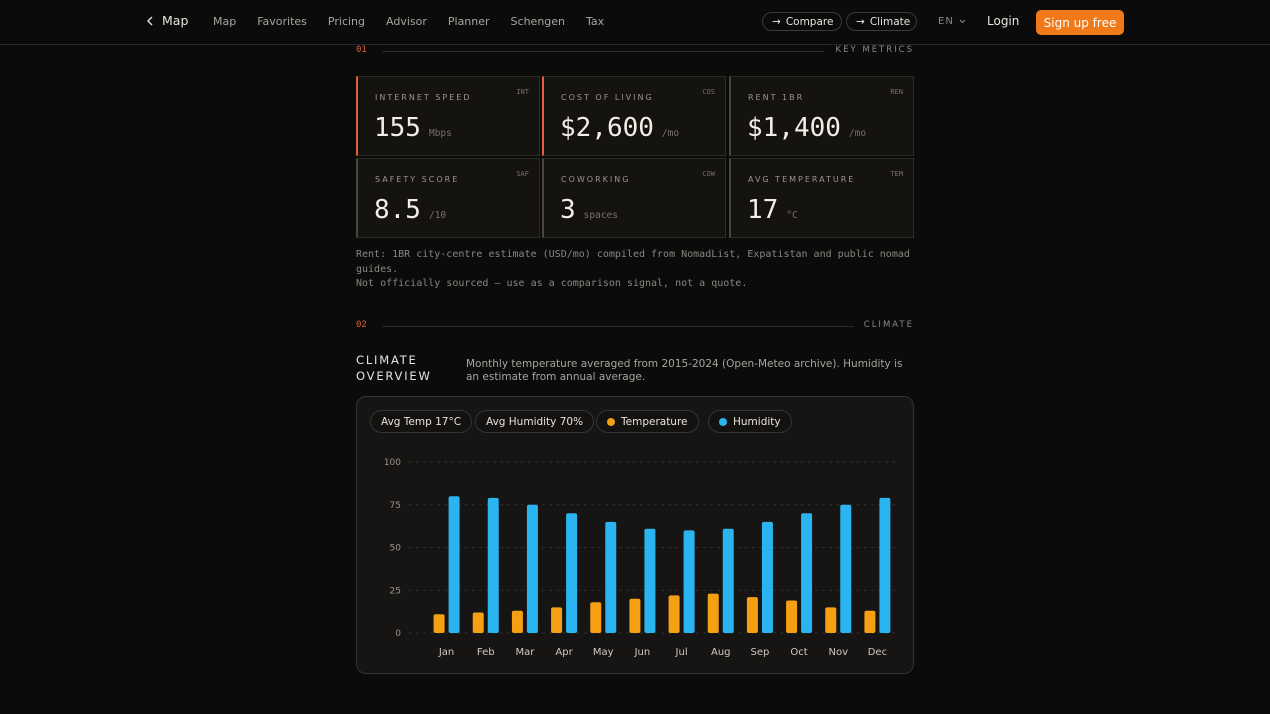 Image resolution: width=1270 pixels, height=714 pixels. I want to click on climate-button: → Climate, so click(881, 21).